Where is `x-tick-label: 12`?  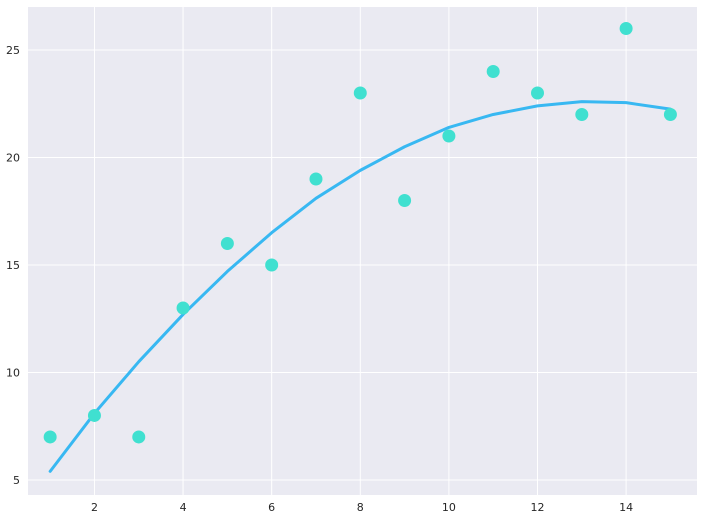 x-tick-label: 12 is located at coordinates (538, 507).